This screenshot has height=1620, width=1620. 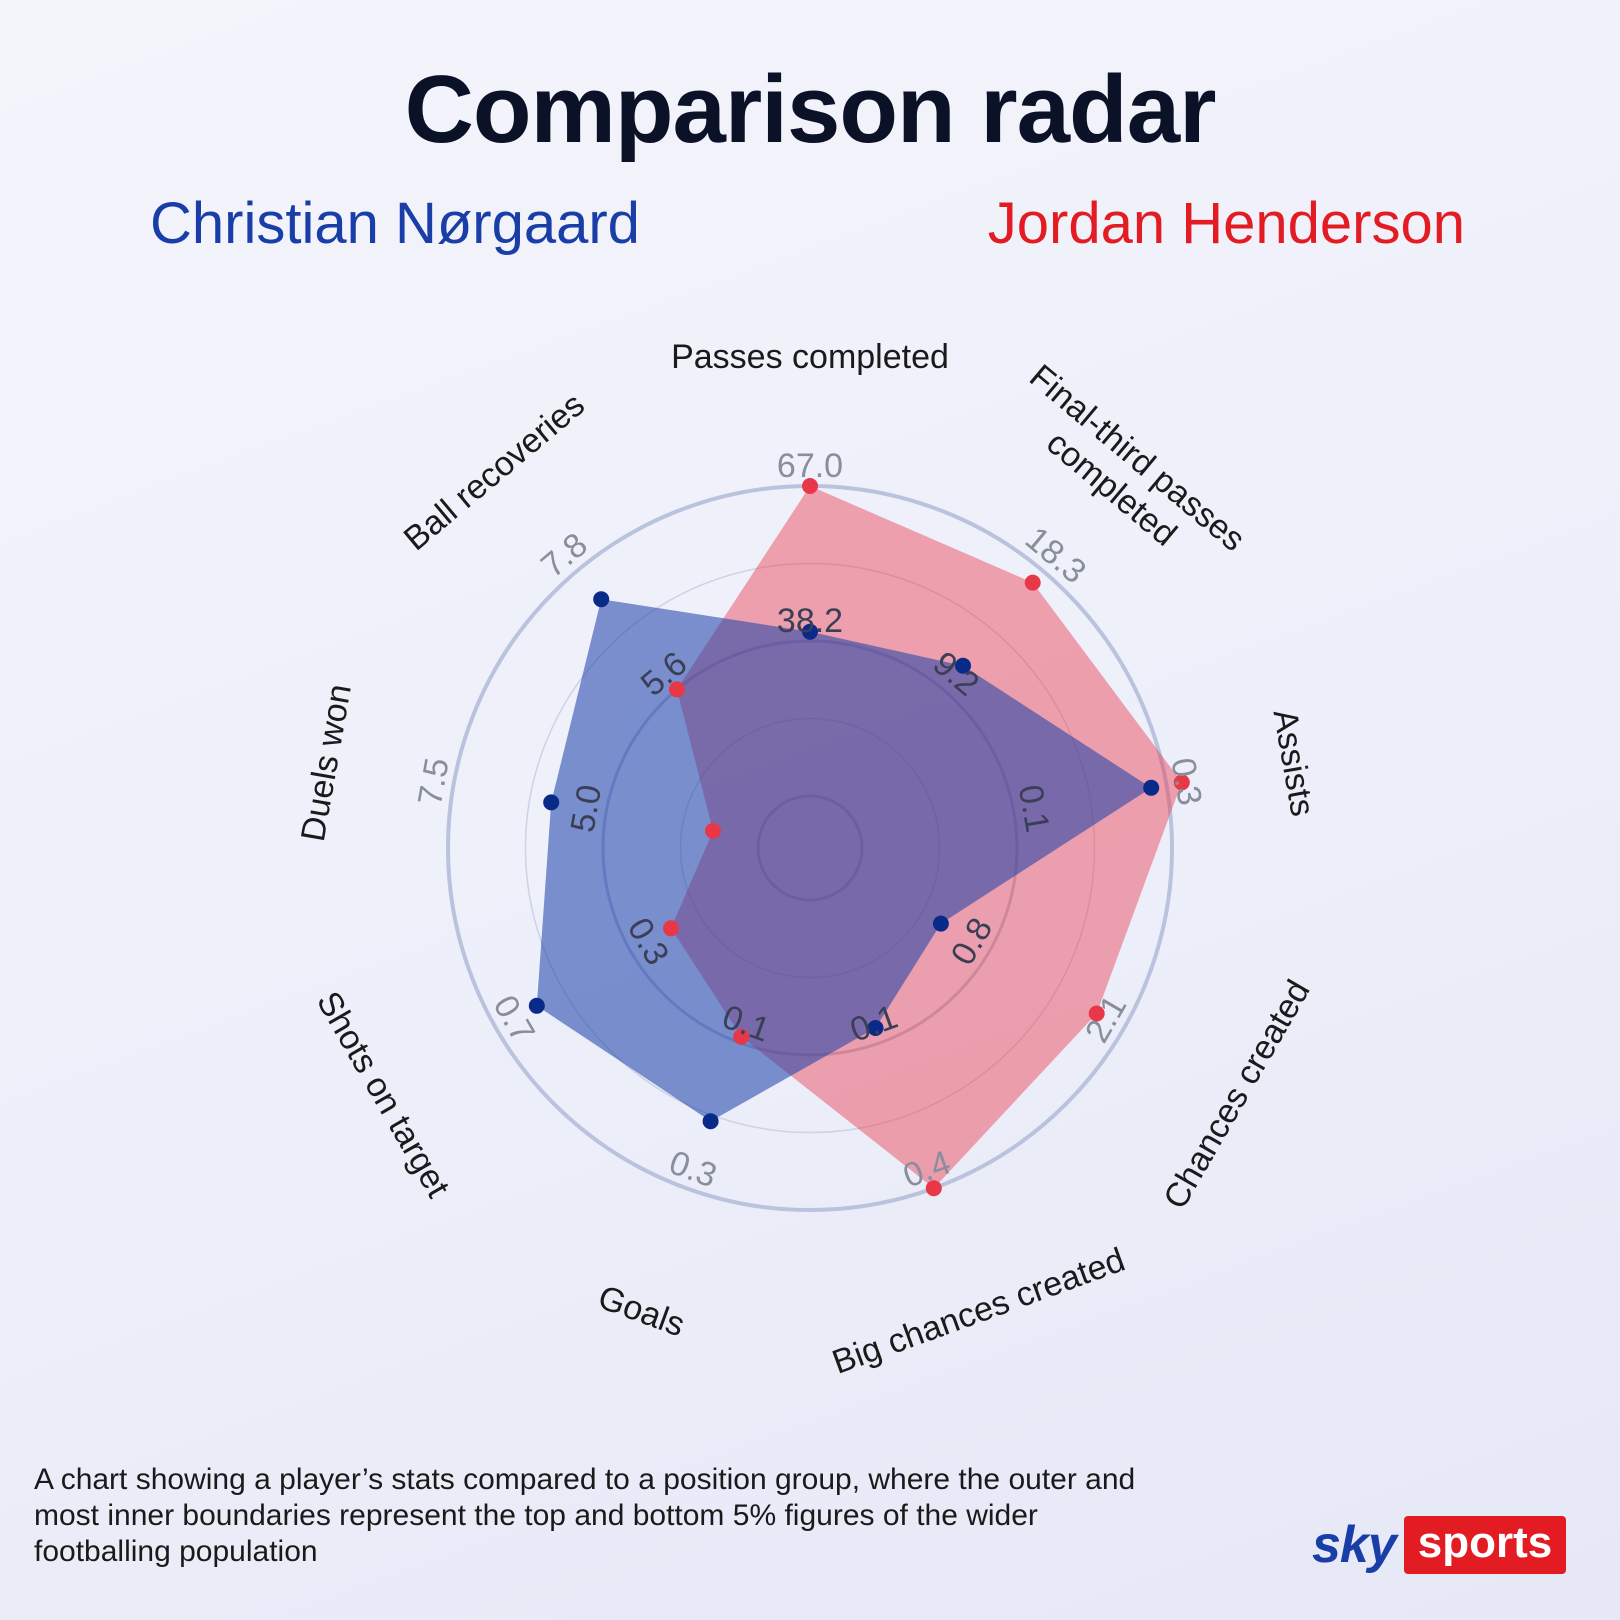 What do you see at coordinates (1226, 223) in the screenshot?
I see `player-b-name: Jordan Henderson` at bounding box center [1226, 223].